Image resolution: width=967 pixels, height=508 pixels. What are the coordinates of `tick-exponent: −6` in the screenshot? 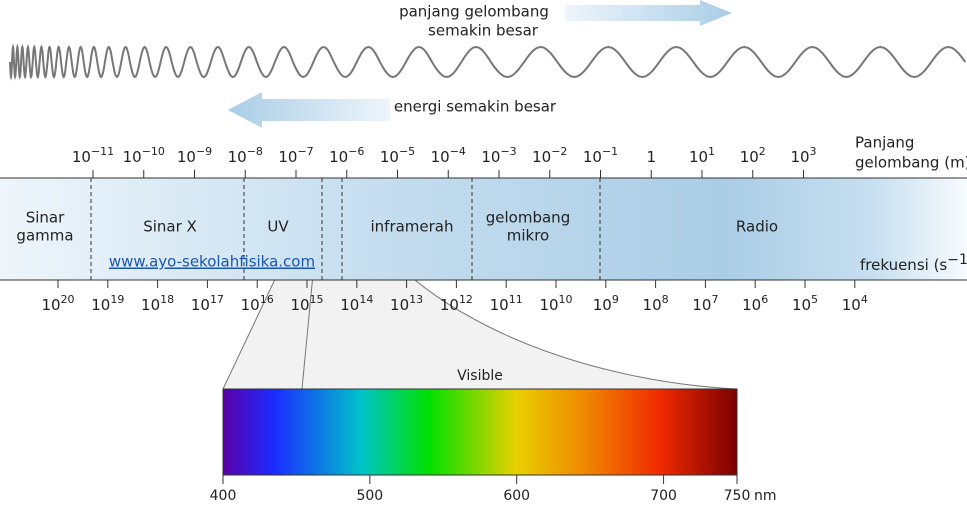 It's located at (356, 151).